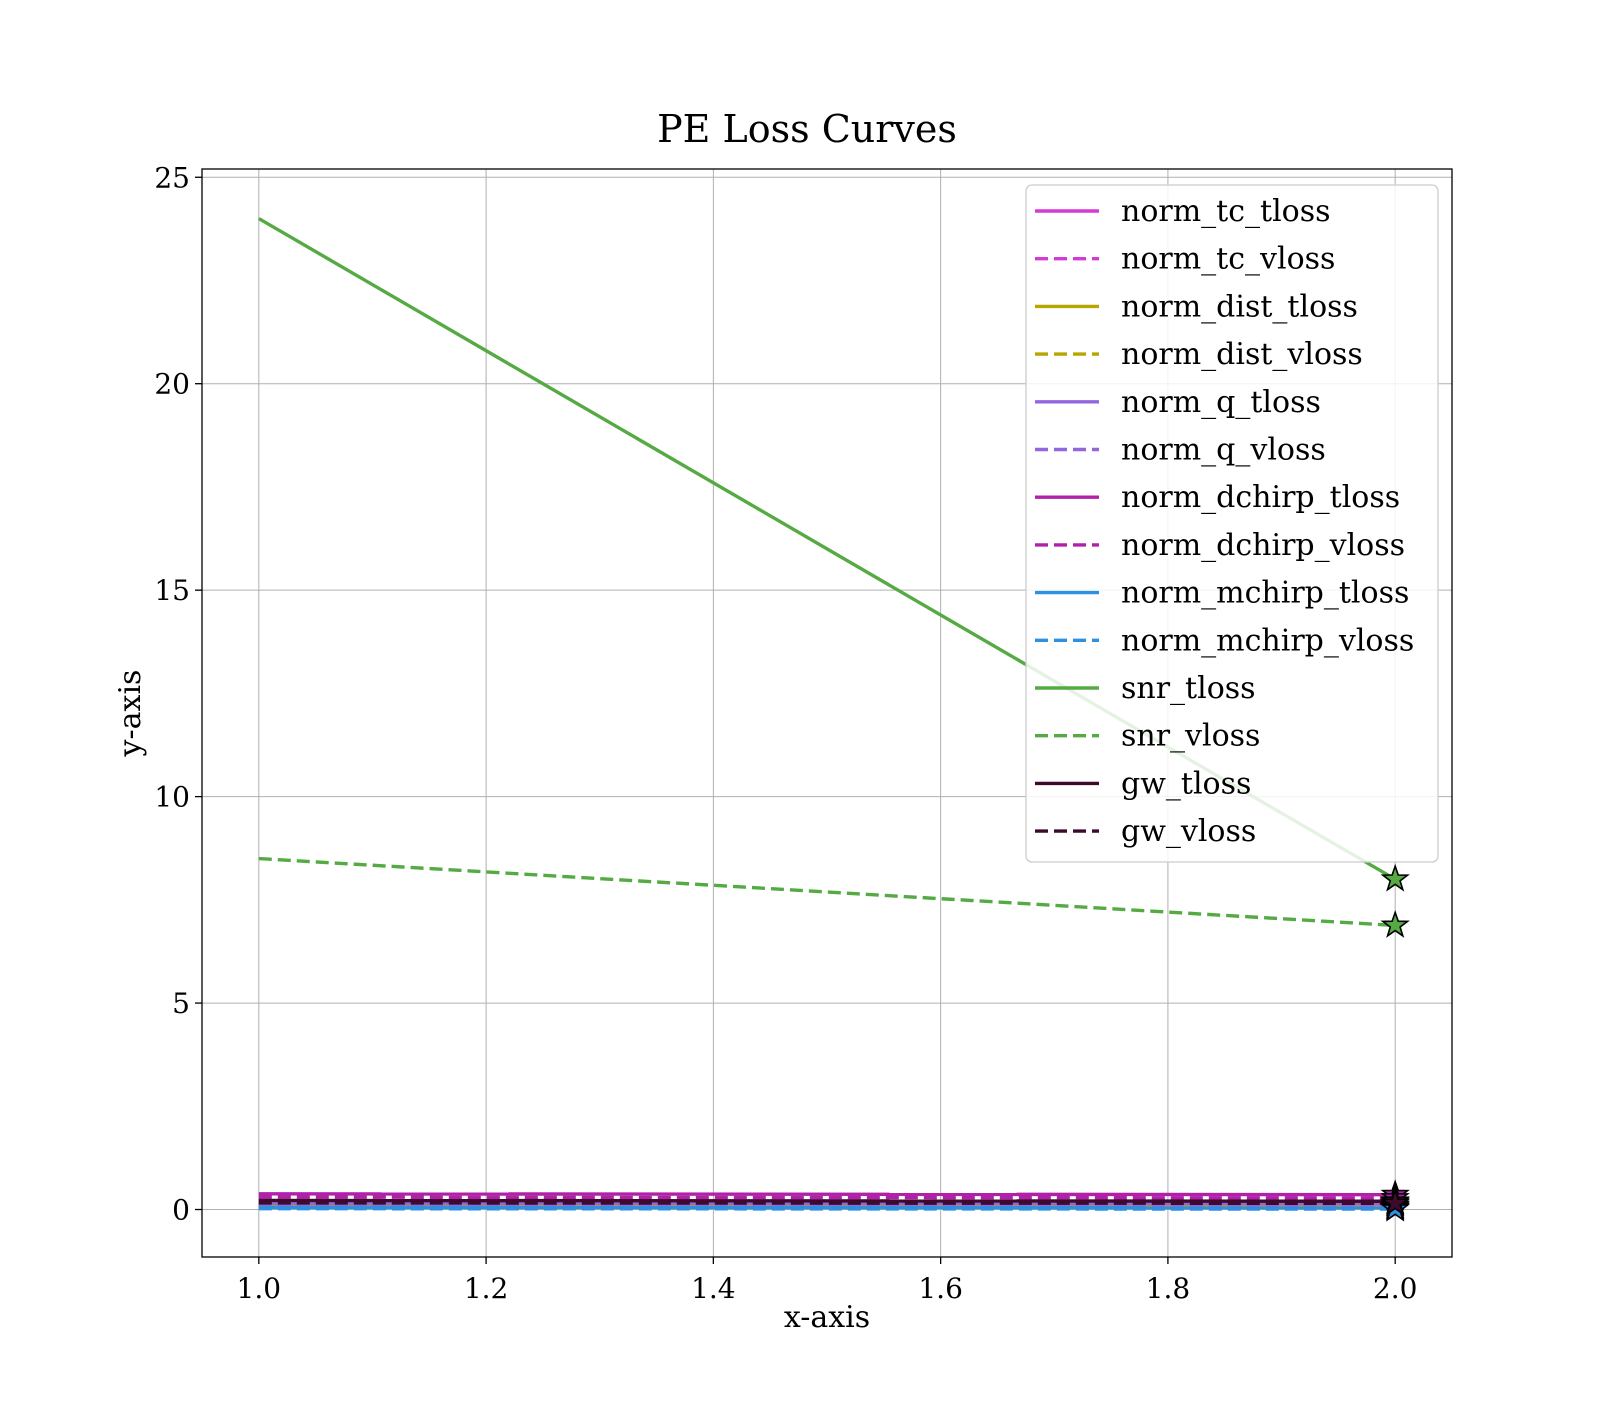  Describe the element at coordinates (130, 714) in the screenshot. I see `y-axis-label: y-axis` at that location.